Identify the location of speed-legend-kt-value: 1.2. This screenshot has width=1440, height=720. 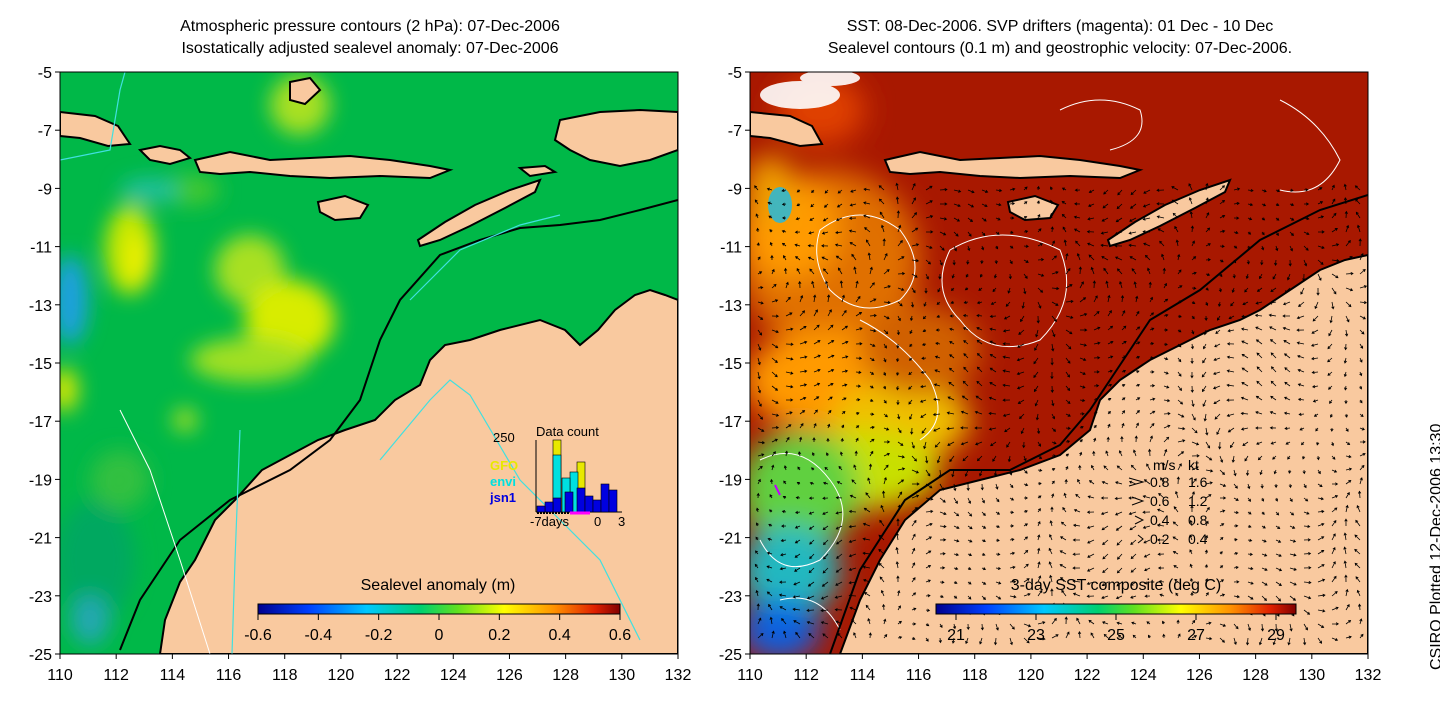
(1198, 501).